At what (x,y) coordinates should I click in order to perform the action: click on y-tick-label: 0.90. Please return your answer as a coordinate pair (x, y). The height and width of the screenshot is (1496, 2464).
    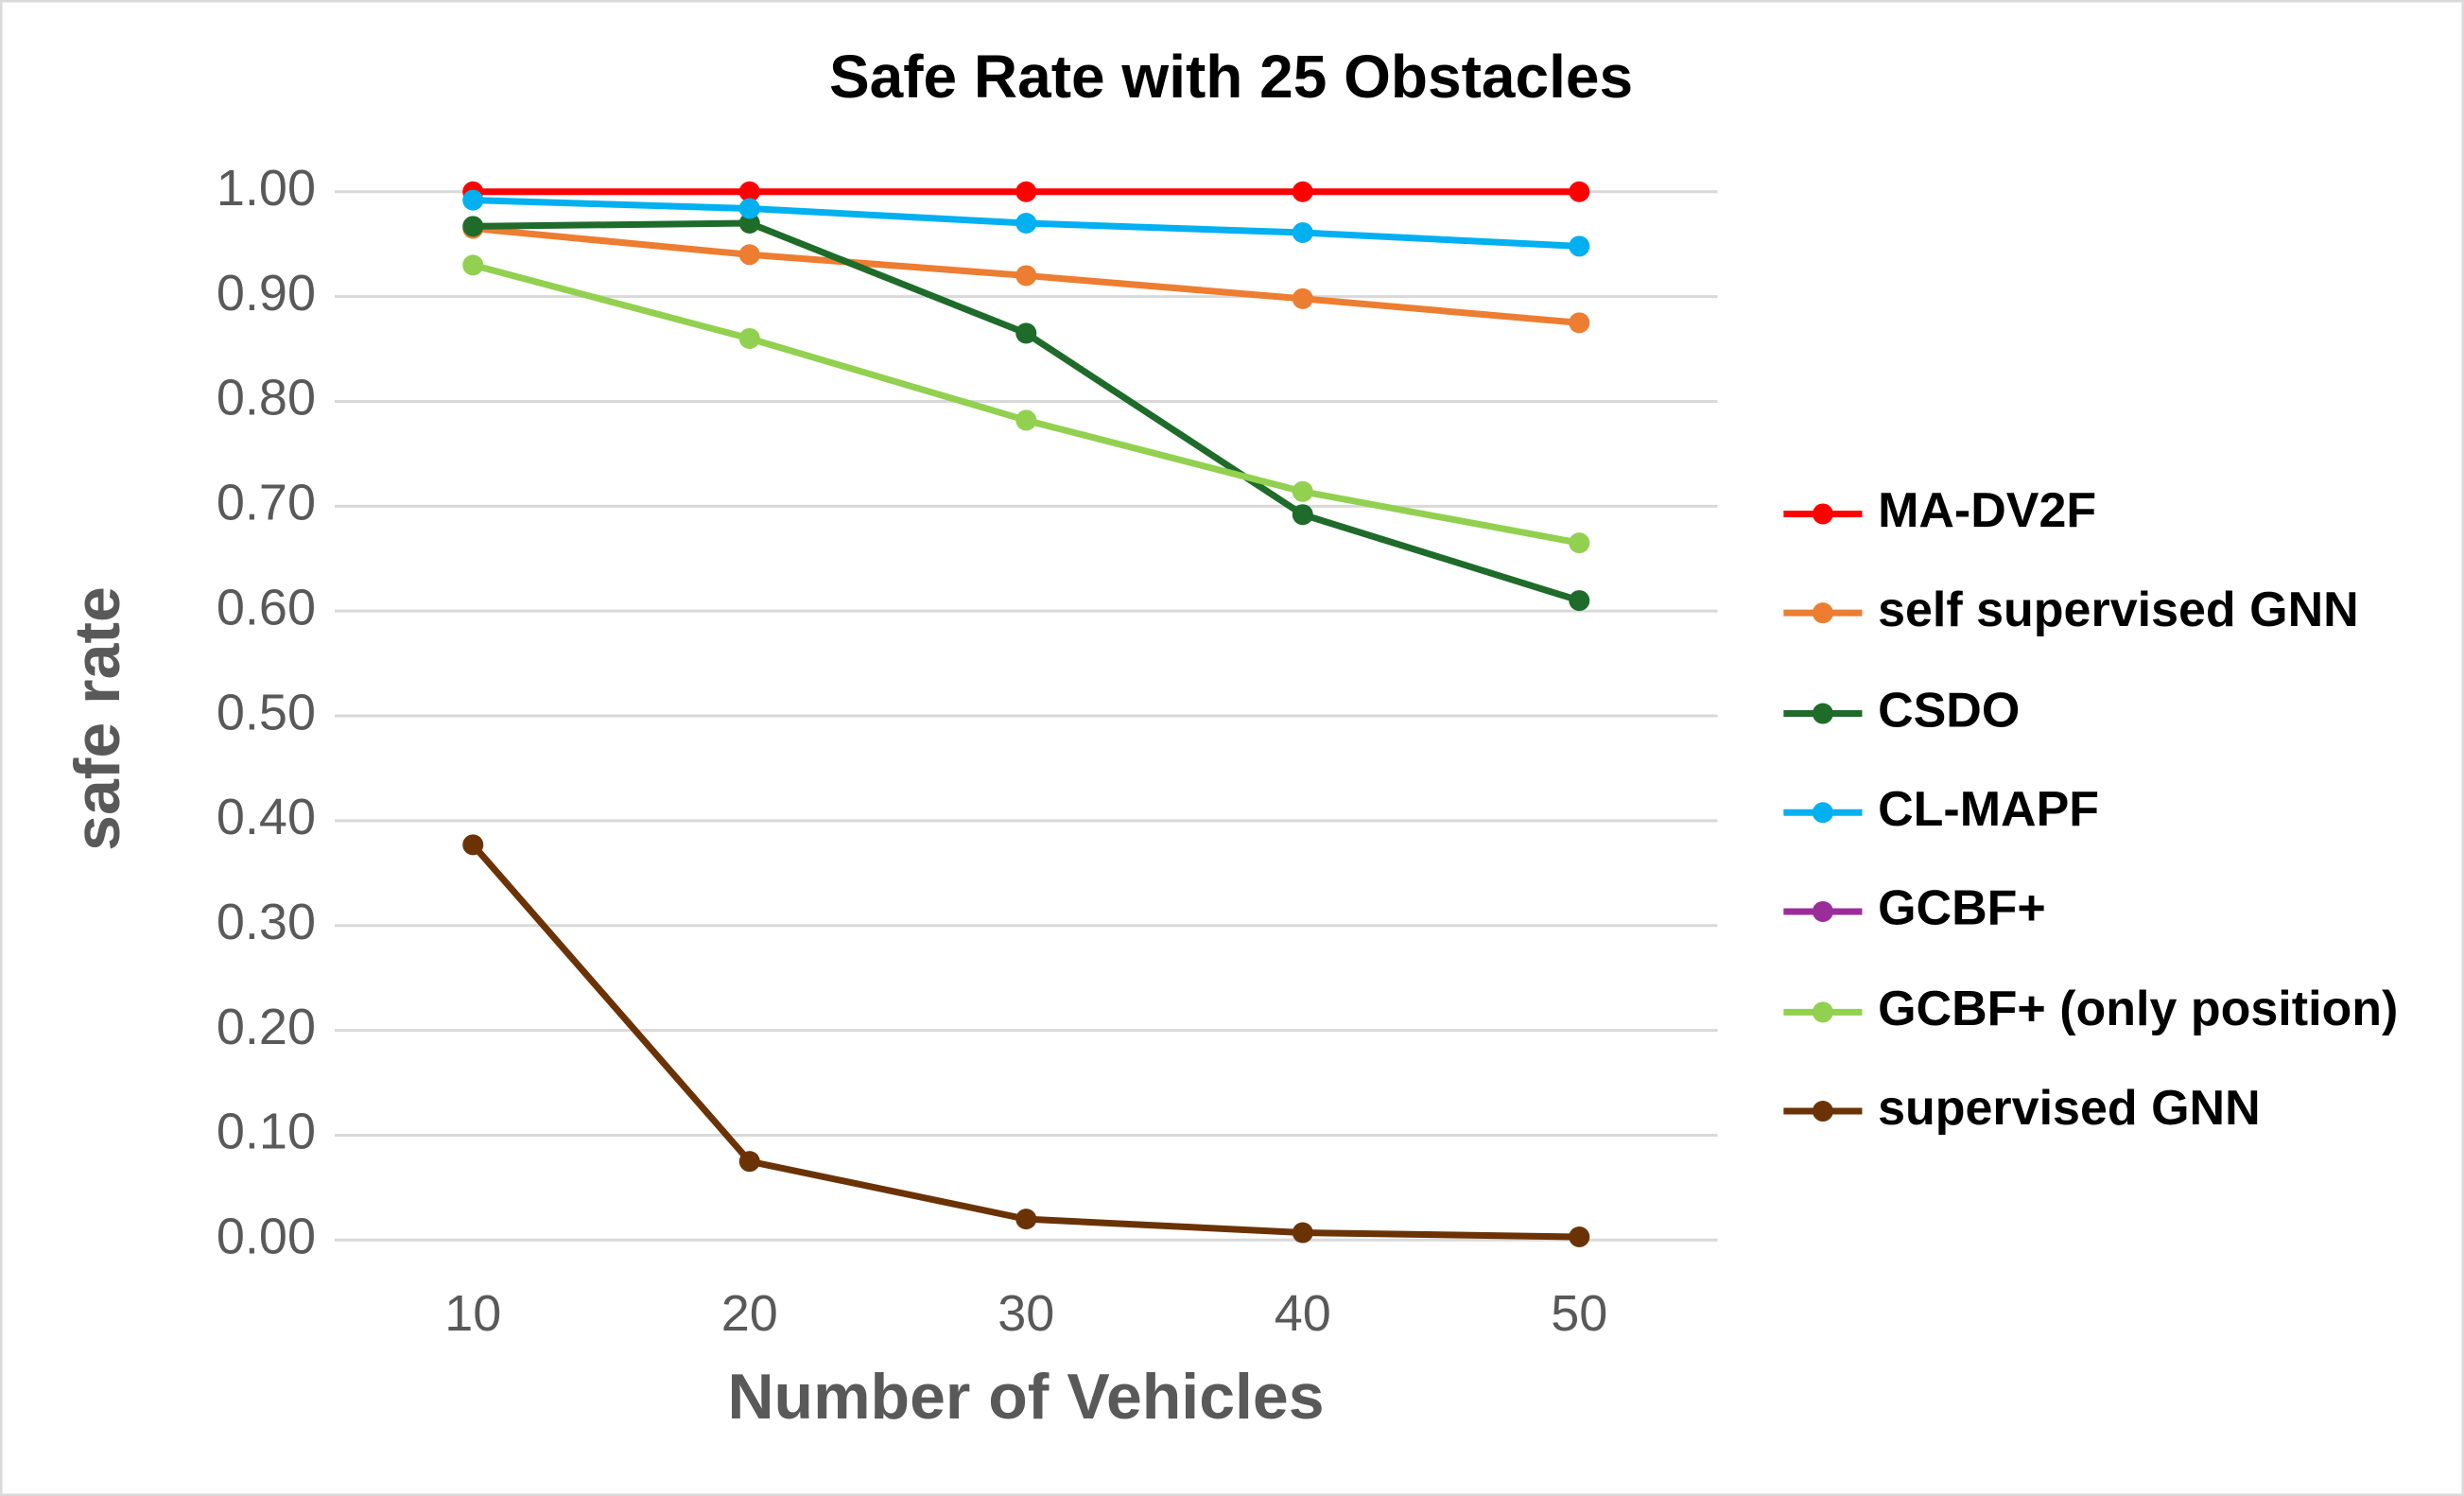
    Looking at the image, I should click on (266, 293).